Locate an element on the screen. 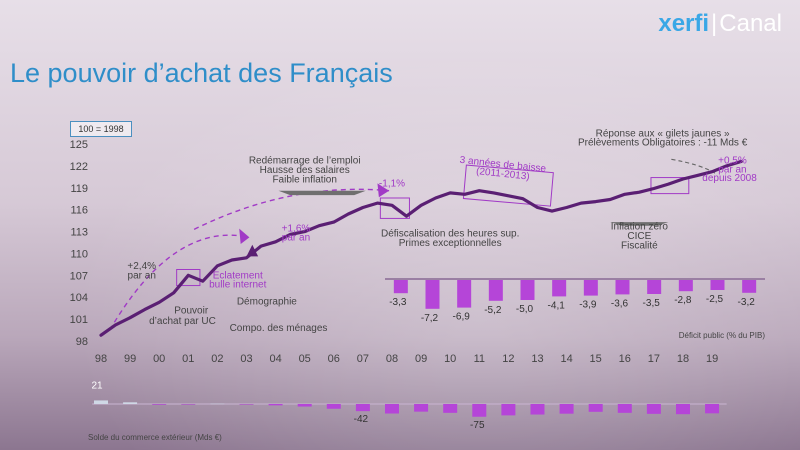 The height and width of the screenshot is (450, 800). x-tick-label: 06 is located at coordinates (334, 359).